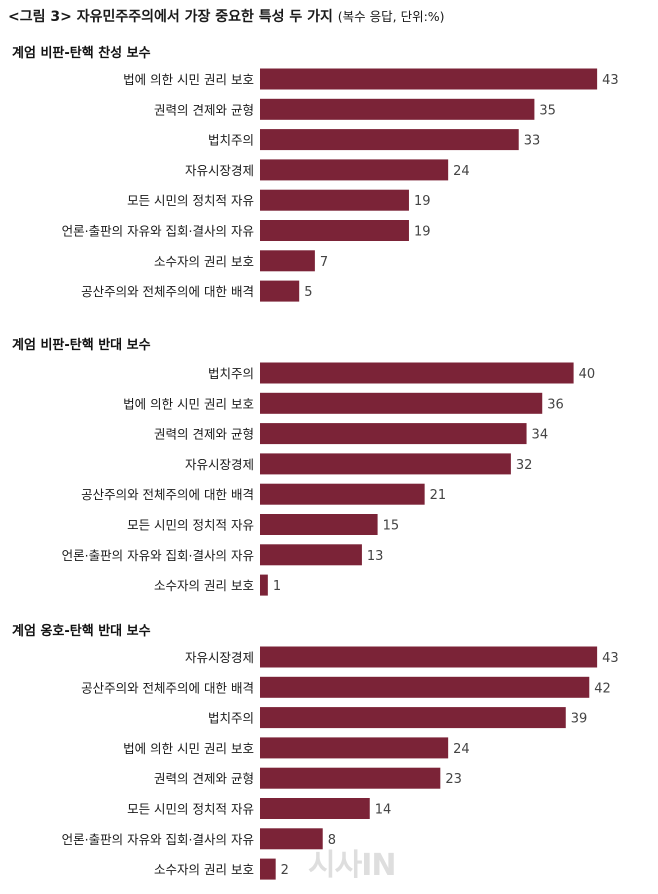  What do you see at coordinates (277, 586) in the screenshot?
I see `value-label: 1` at bounding box center [277, 586].